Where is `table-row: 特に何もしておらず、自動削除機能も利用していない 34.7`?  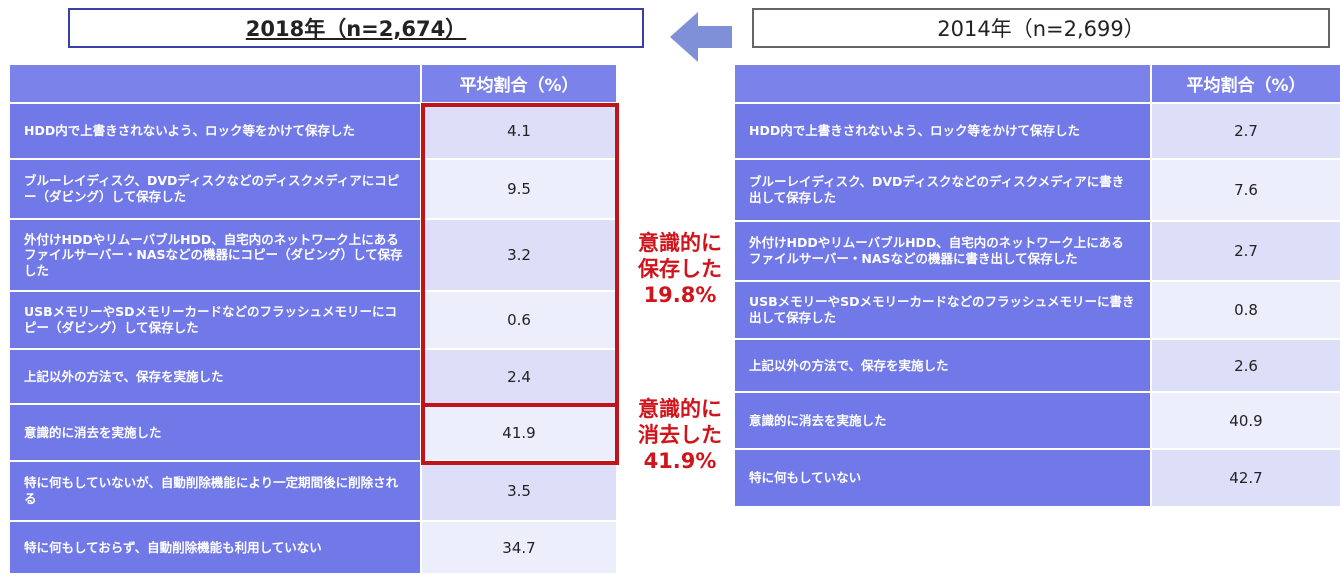 table-row: 特に何もしておらず、自動削除機能も利用していない 34.7 is located at coordinates (313, 548).